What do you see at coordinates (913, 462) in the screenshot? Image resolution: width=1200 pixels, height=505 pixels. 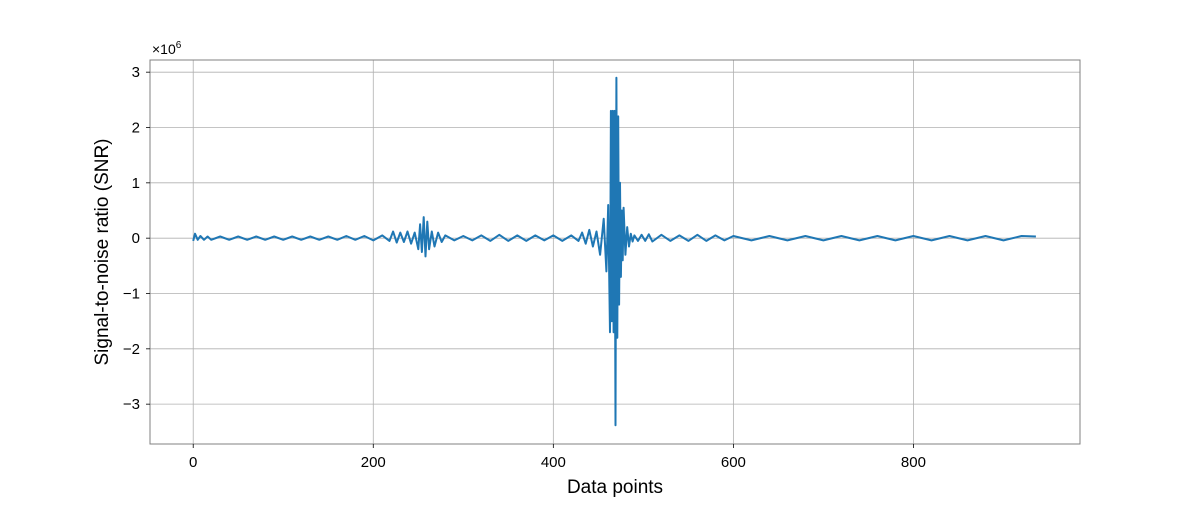 I see `x-tick-label: 800` at bounding box center [913, 462].